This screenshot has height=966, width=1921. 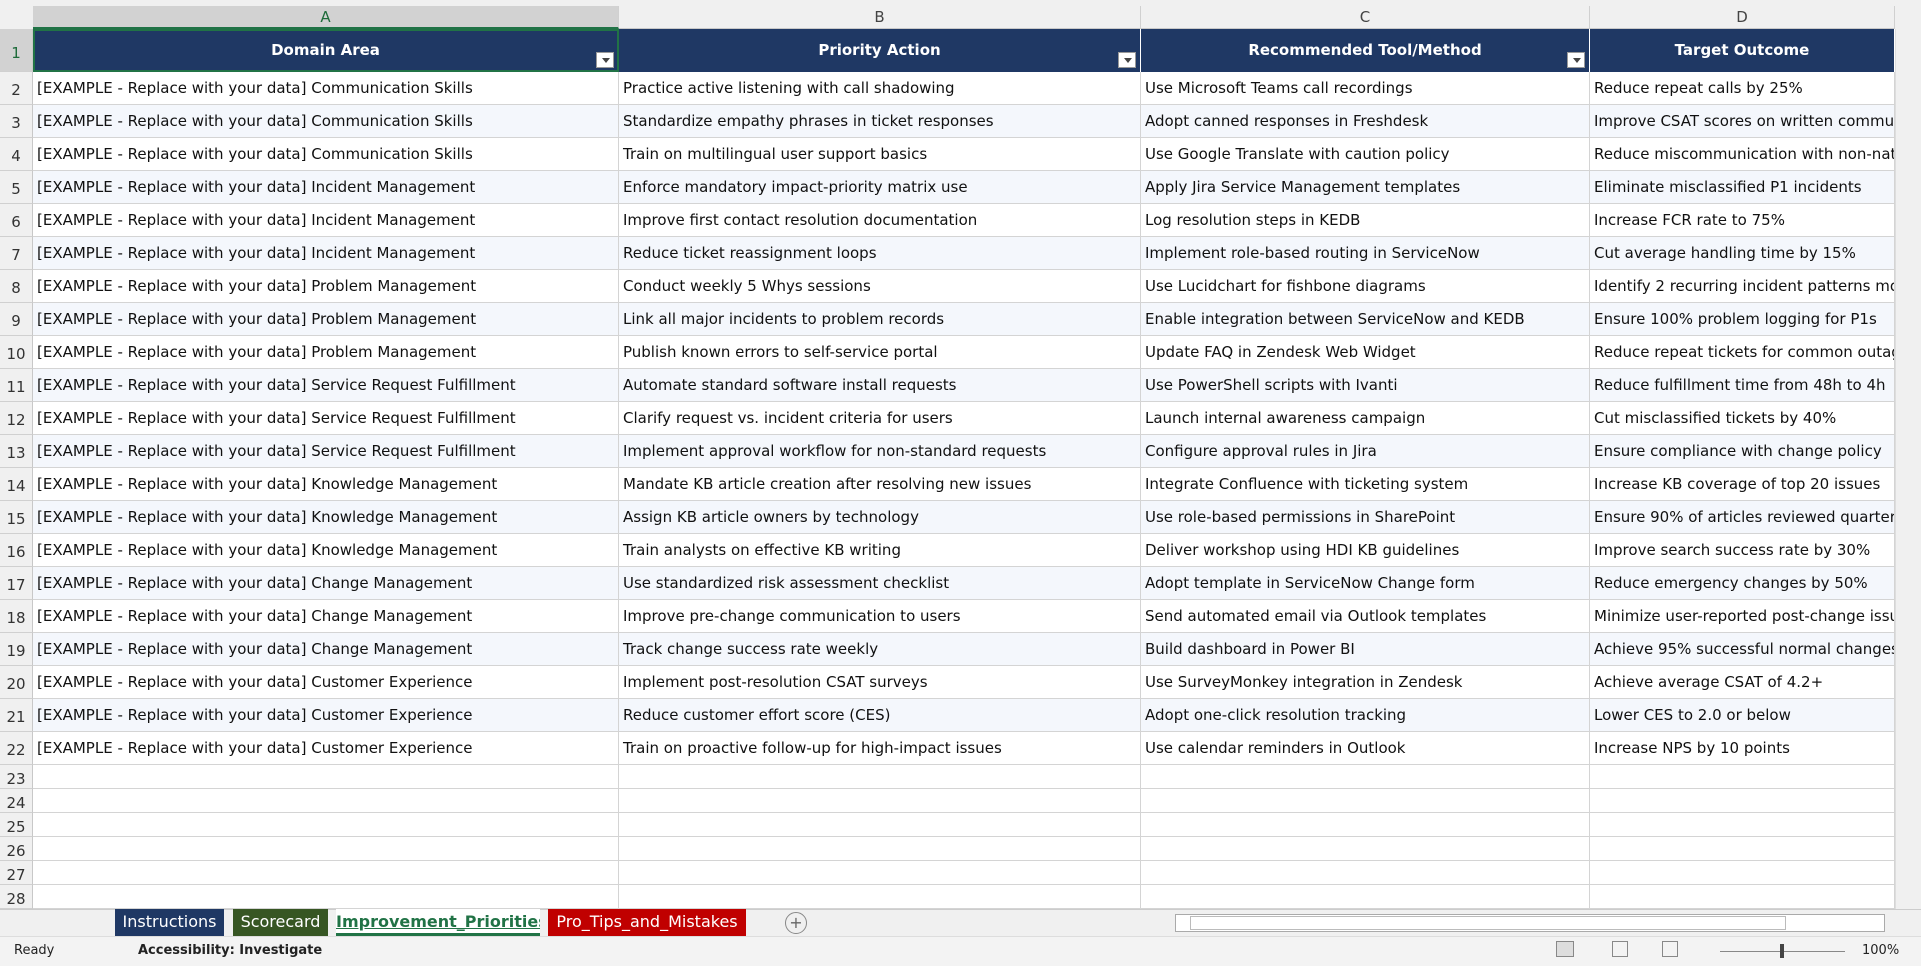 I want to click on row-number: 19, so click(x=16, y=649).